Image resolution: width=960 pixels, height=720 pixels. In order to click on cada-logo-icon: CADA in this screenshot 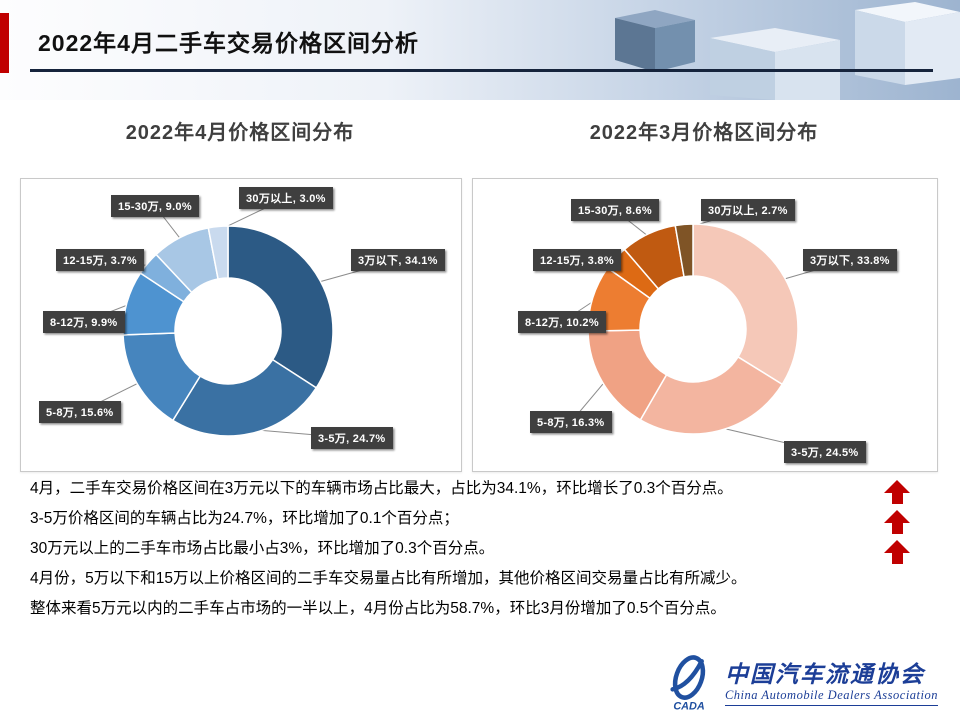, I will do `click(688, 683)`.